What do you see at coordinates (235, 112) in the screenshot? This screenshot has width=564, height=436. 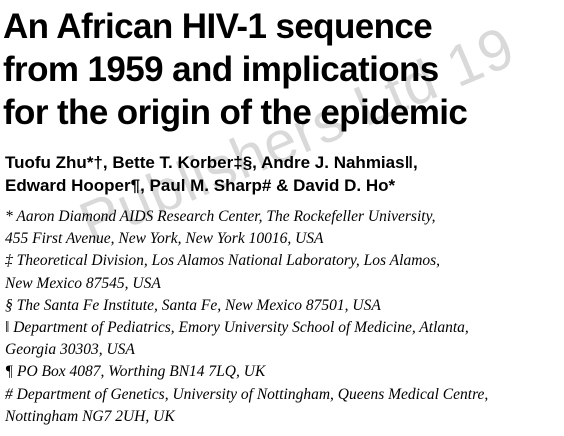 I see `title-line: for the origin of the epidemic` at bounding box center [235, 112].